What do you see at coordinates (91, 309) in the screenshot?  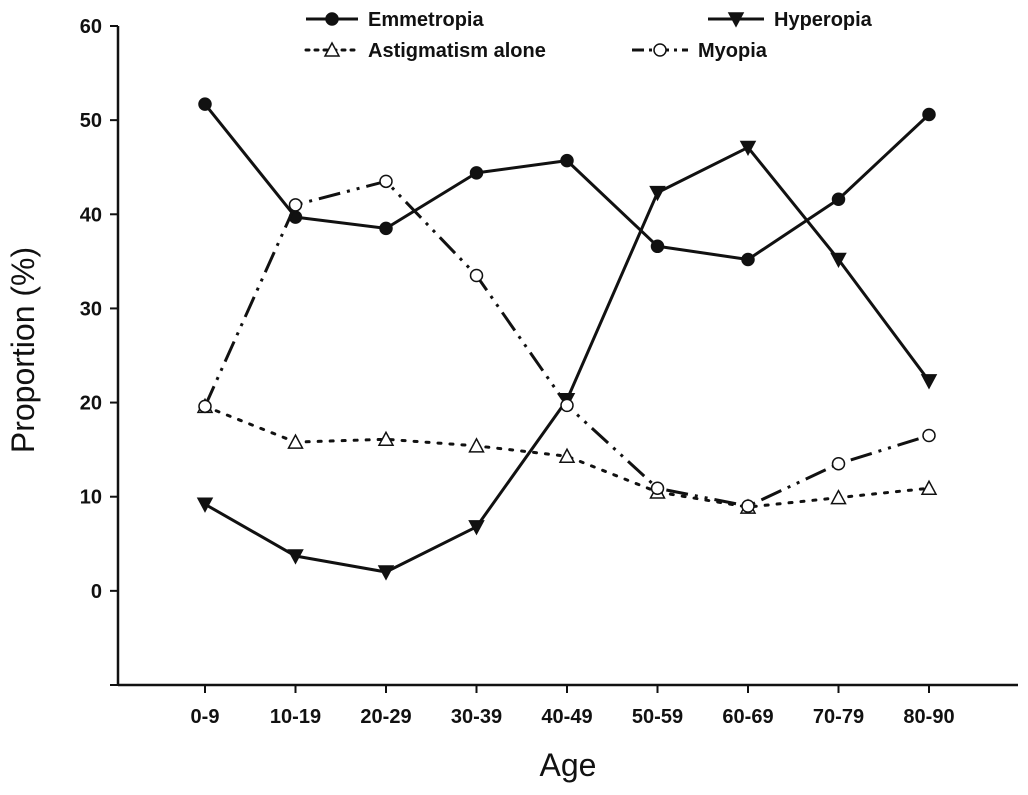 I see `y-tick-label: 30` at bounding box center [91, 309].